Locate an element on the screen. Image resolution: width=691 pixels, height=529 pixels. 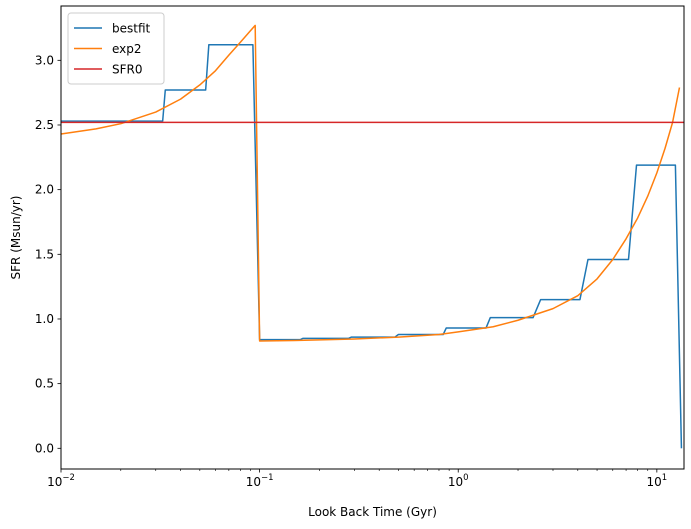
y-tick-label: 0.5 is located at coordinates (44, 384).